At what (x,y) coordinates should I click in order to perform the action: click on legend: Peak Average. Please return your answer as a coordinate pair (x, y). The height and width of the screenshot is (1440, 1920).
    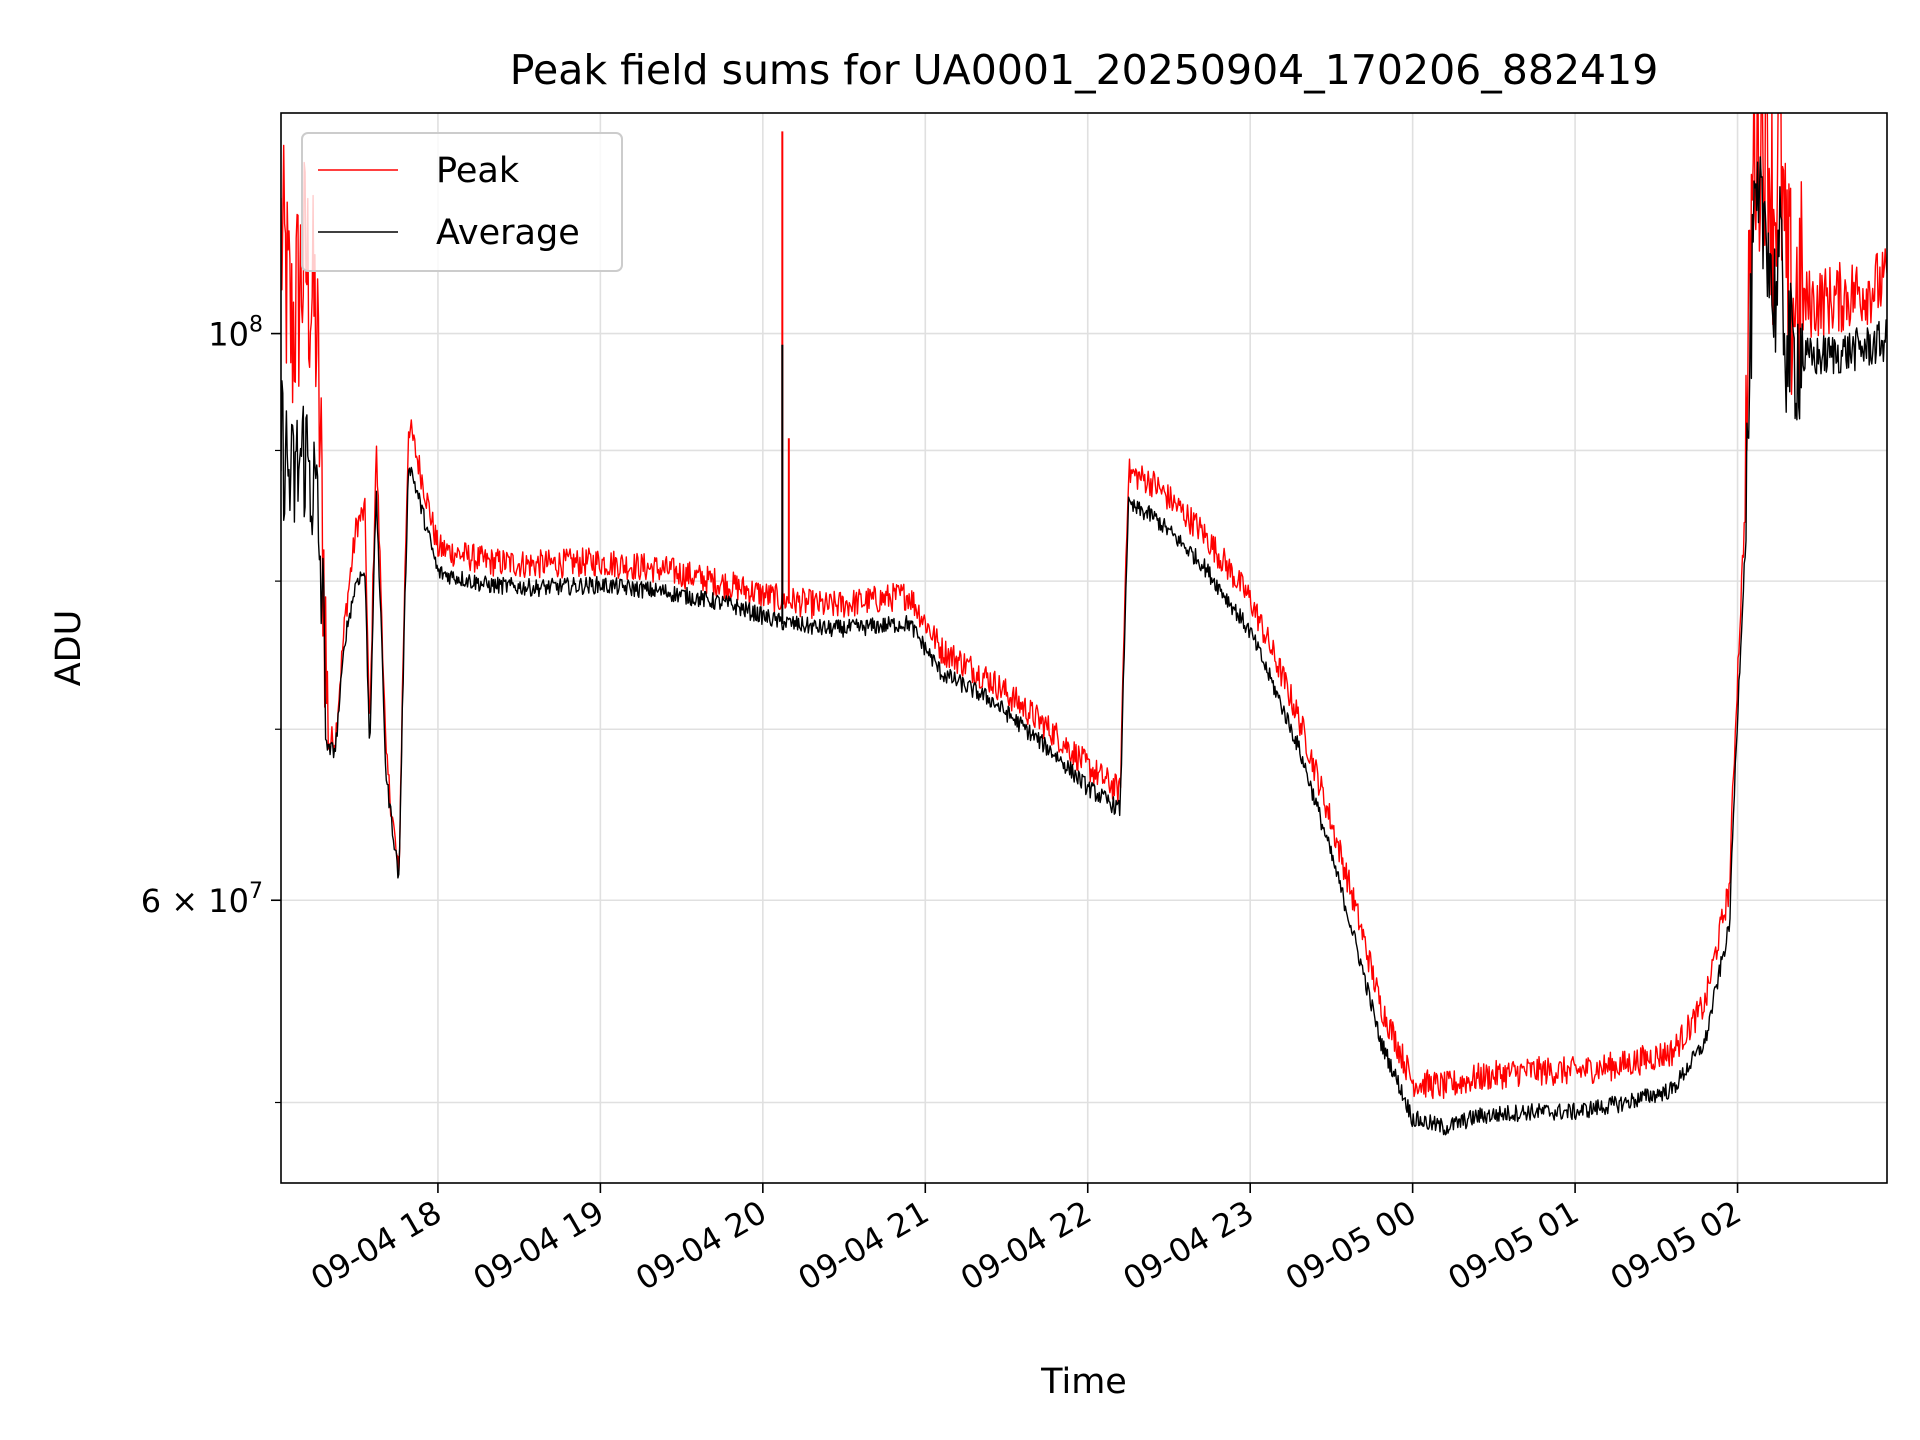
    Looking at the image, I should click on (462, 202).